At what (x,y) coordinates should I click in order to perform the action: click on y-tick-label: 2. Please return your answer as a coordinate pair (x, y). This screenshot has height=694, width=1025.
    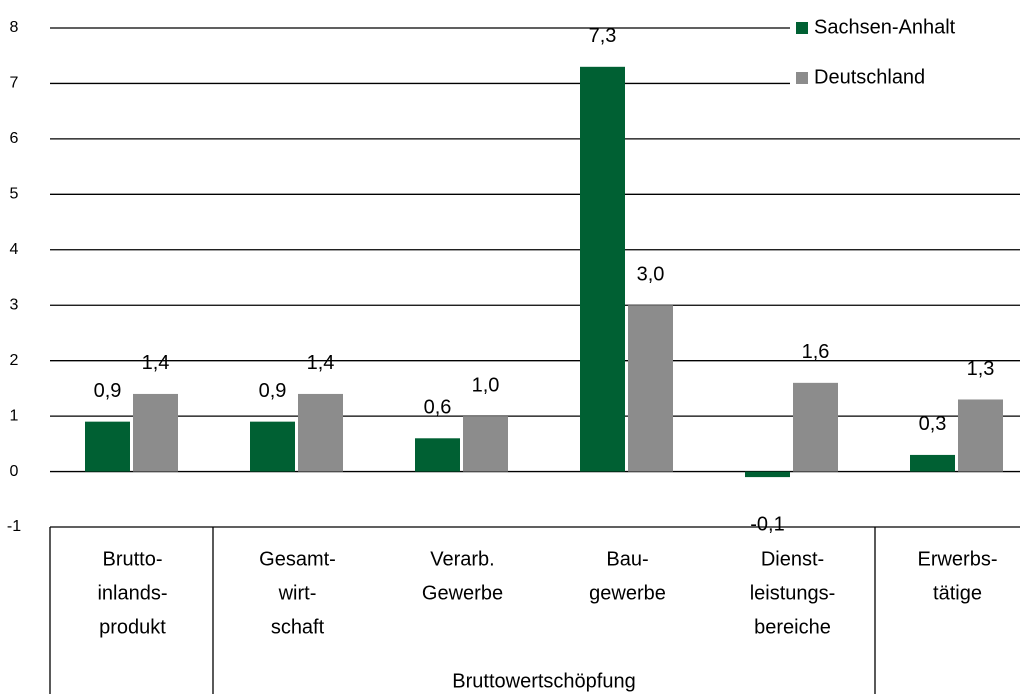
    Looking at the image, I should click on (14, 360).